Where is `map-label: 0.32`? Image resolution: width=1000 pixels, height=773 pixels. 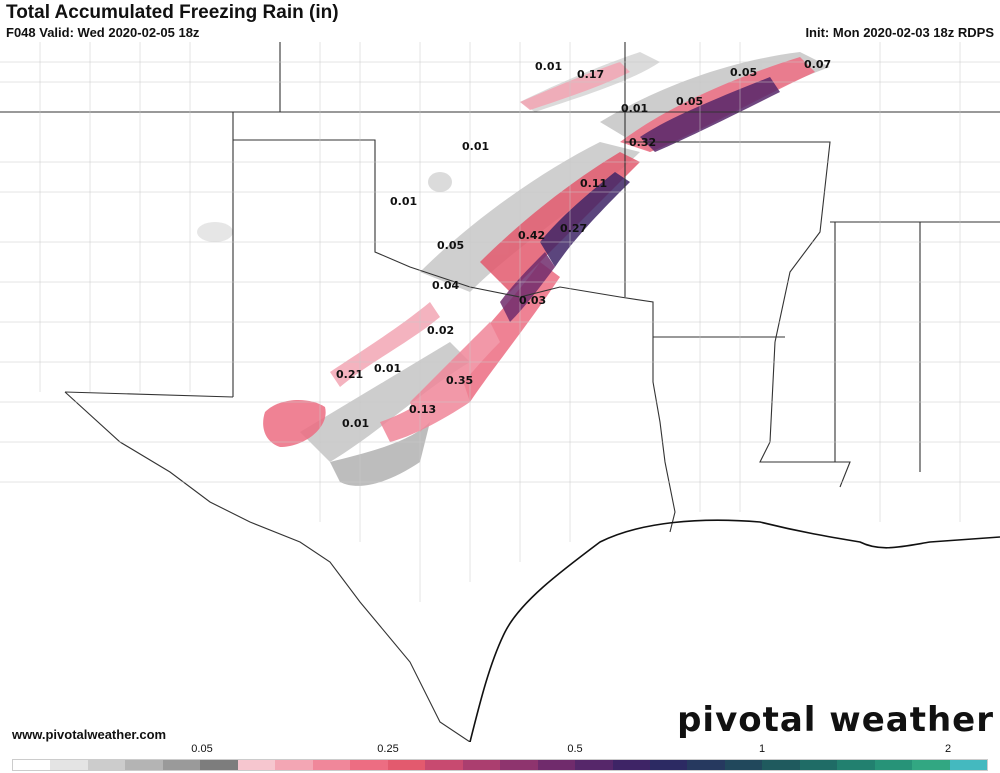 map-label: 0.32 is located at coordinates (643, 142).